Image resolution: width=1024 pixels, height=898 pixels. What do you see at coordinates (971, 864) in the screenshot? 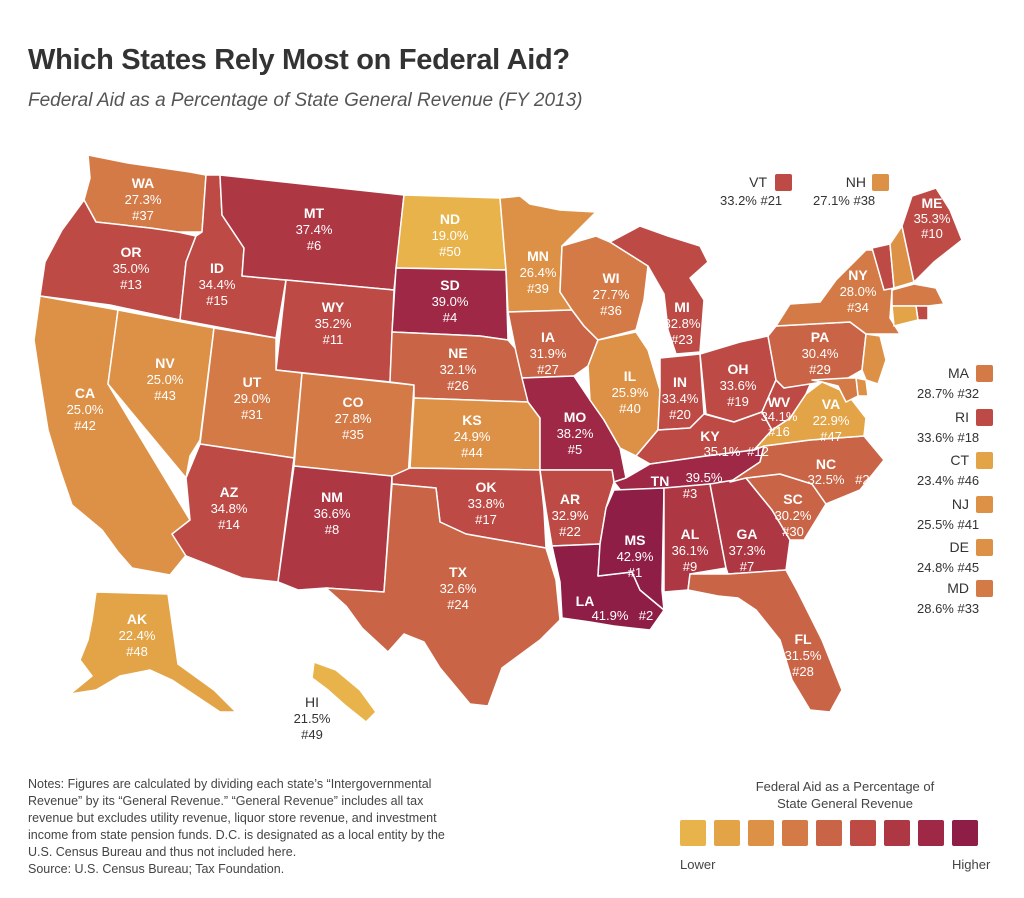
I see `legend-high-label: Higher` at bounding box center [971, 864].